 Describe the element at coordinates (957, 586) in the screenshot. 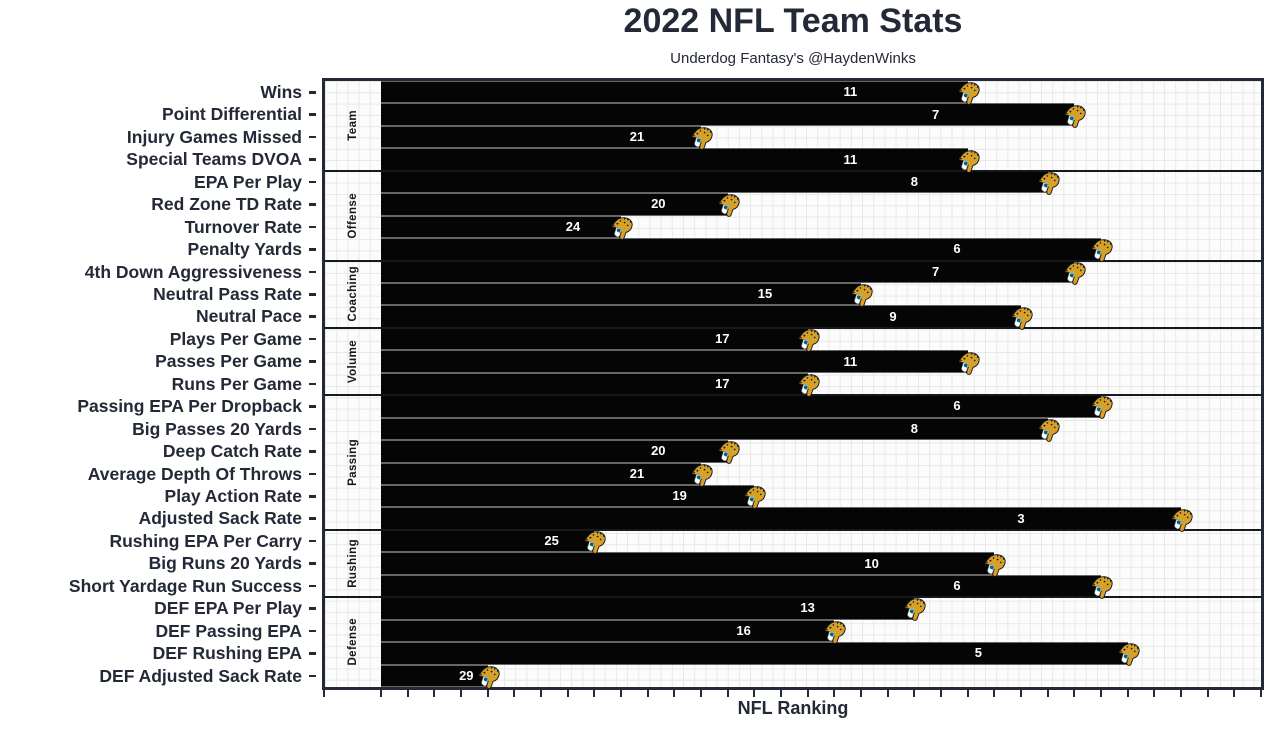

I see `bar-value-label: 6` at that location.